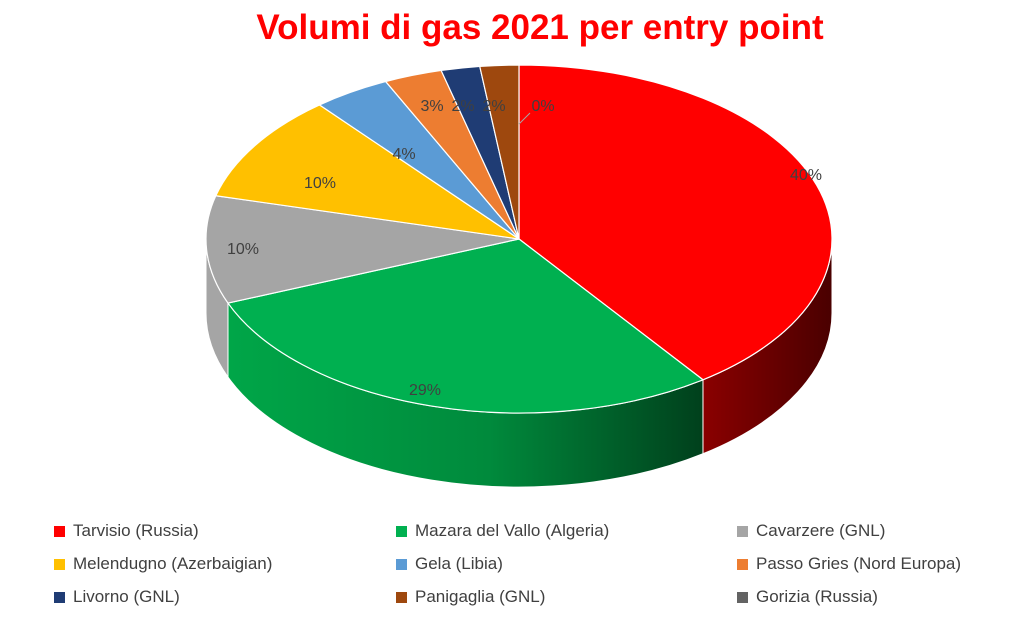  I want to click on legend-label: Melendugno (Azerbaigian), so click(173, 563).